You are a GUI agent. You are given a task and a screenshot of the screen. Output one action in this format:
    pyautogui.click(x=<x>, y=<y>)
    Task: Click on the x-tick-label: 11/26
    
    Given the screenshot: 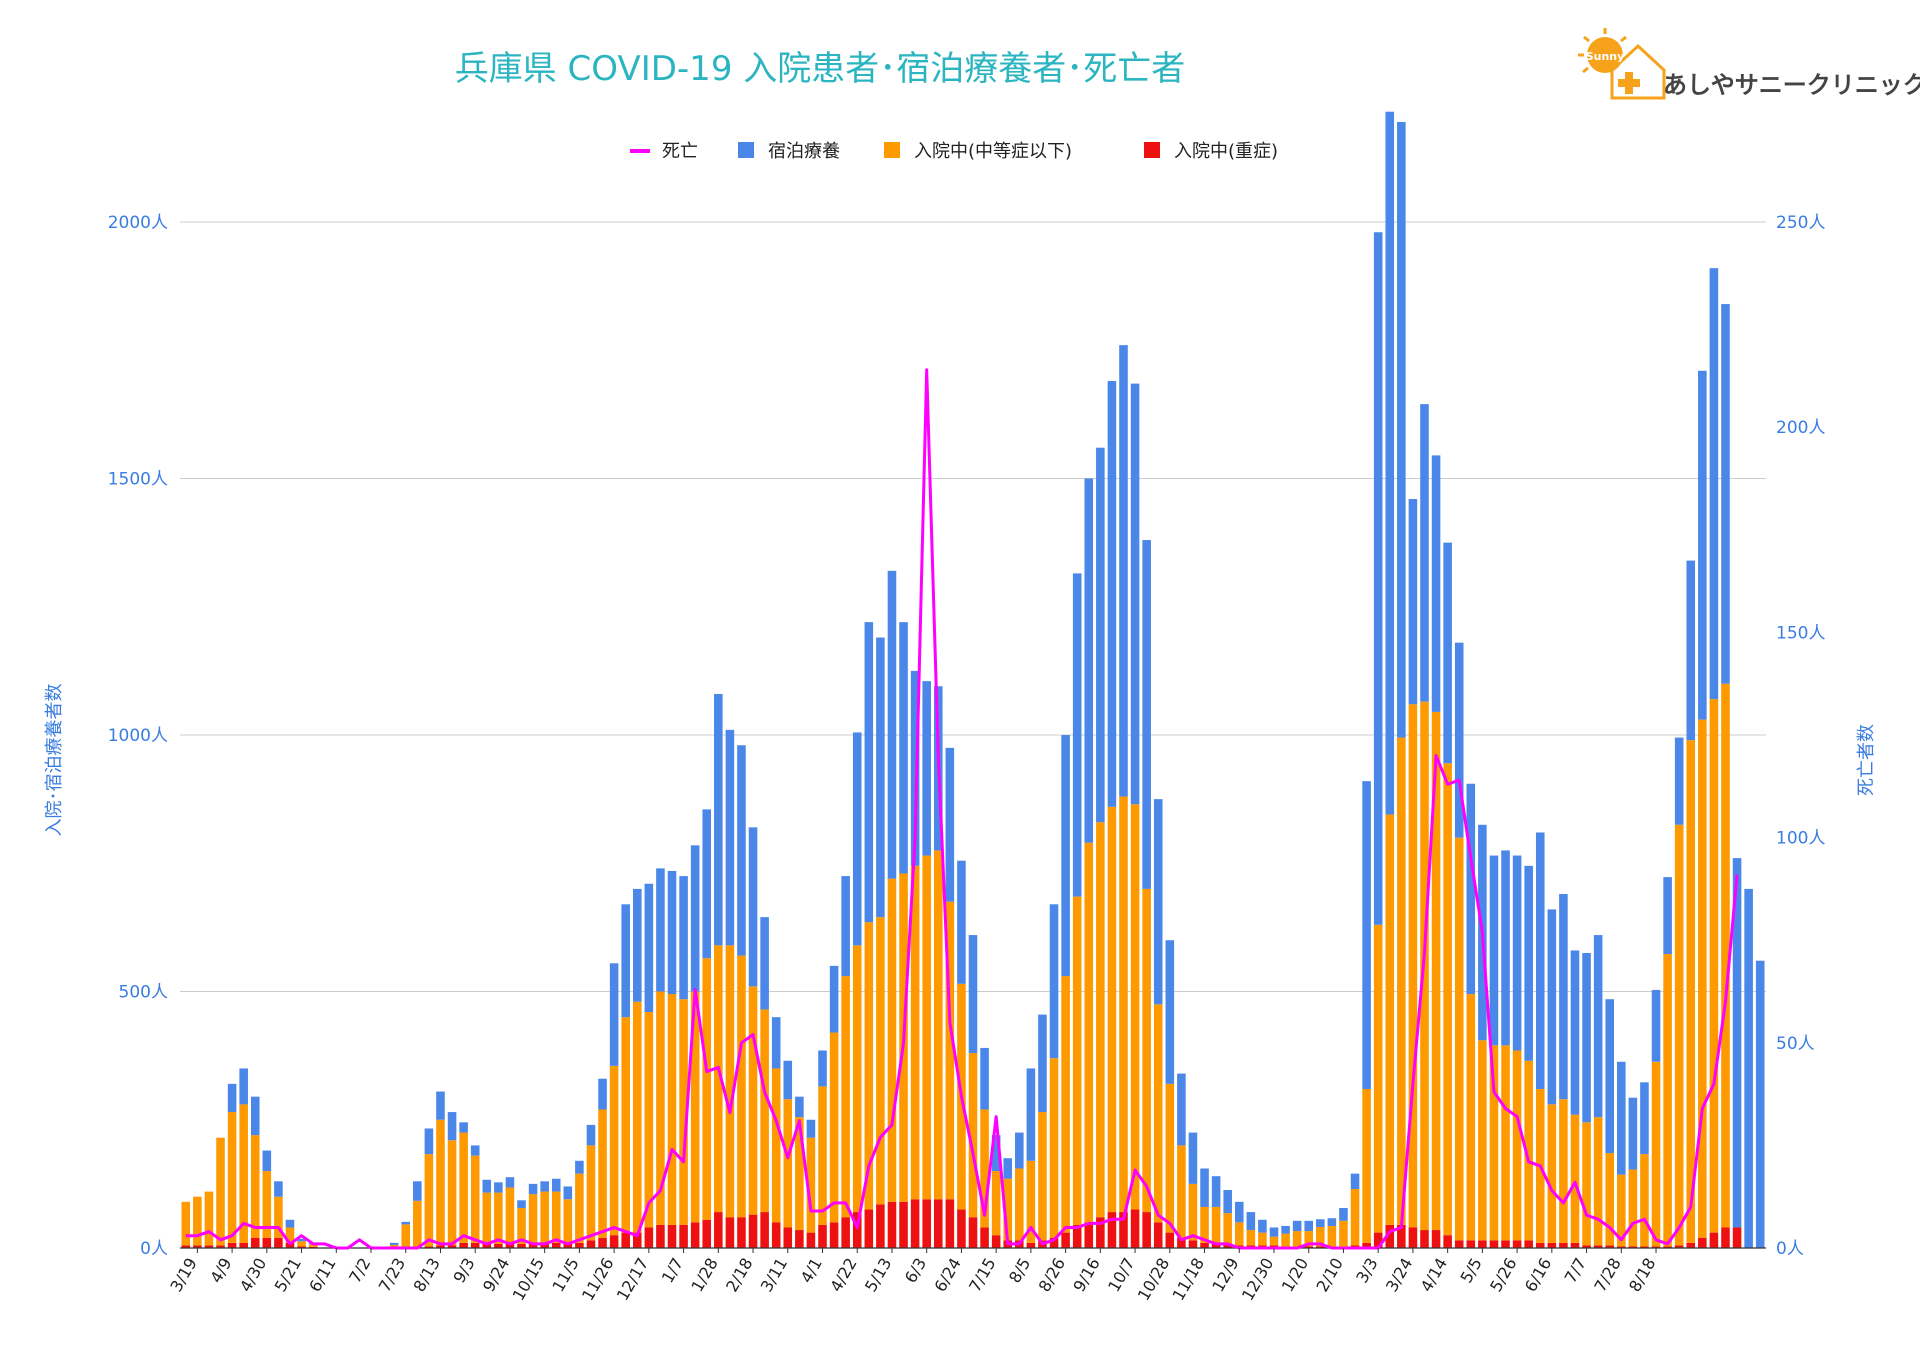 What is the action you would take?
    pyautogui.click(x=598, y=1278)
    